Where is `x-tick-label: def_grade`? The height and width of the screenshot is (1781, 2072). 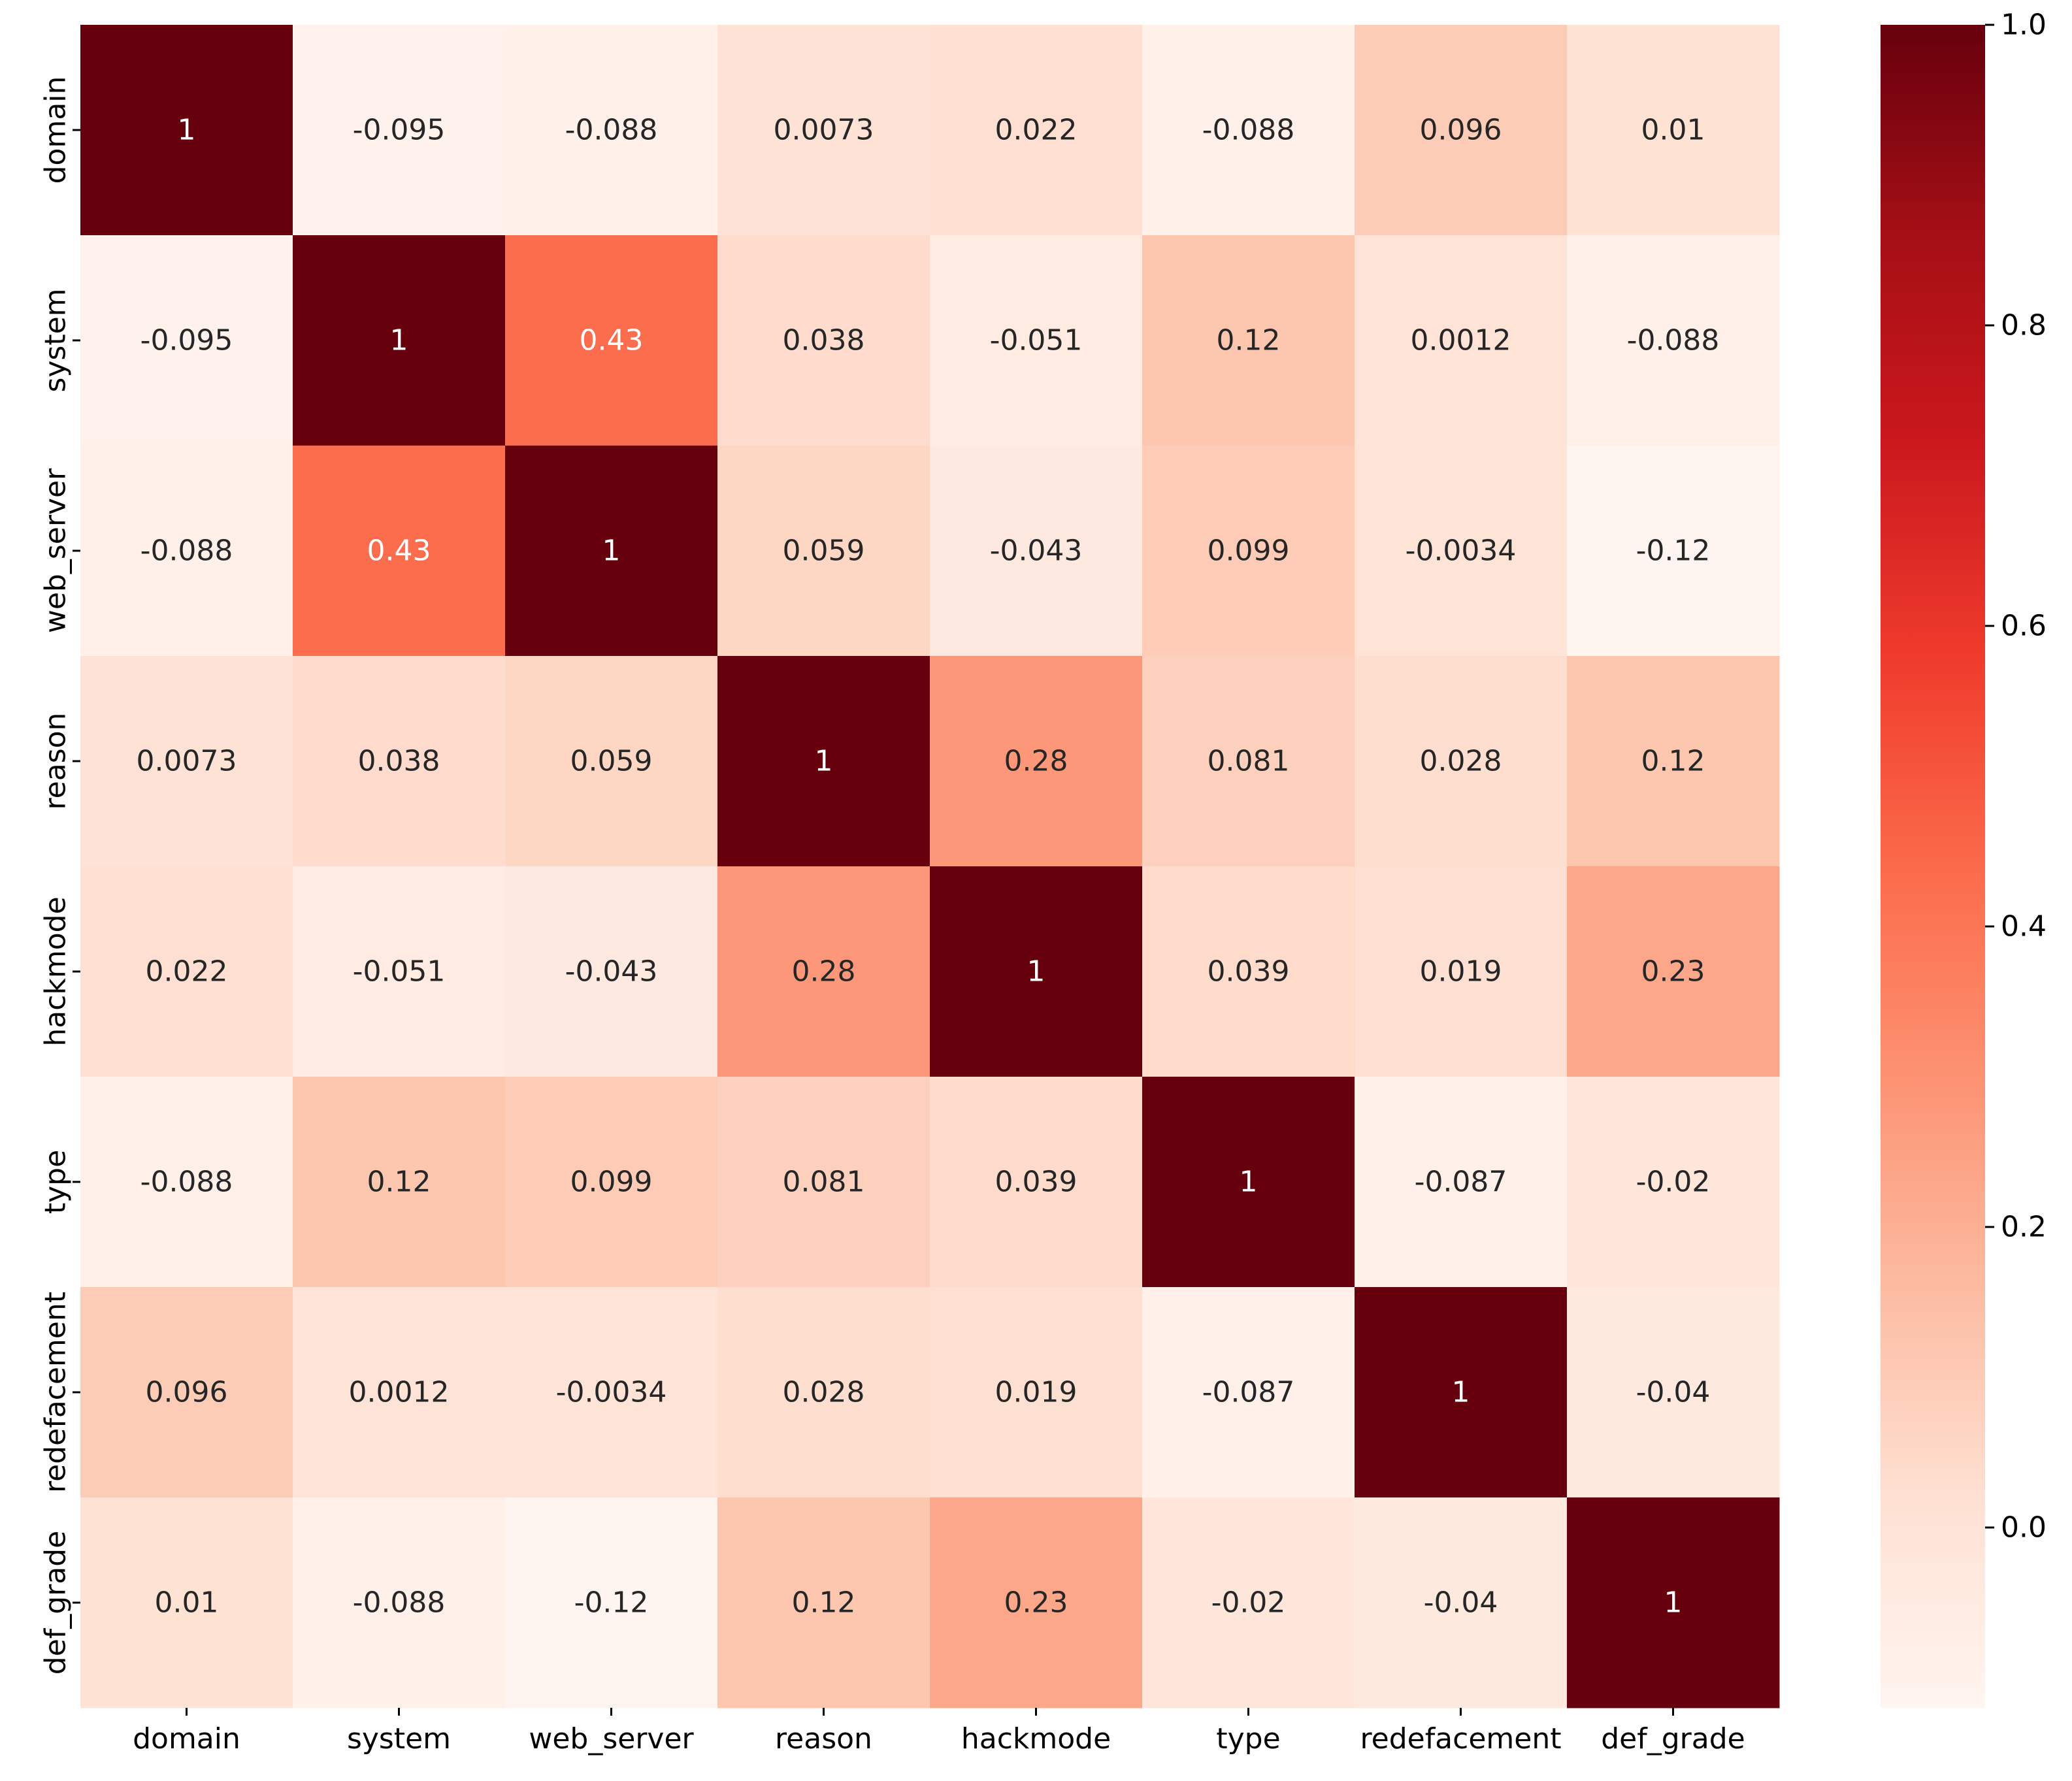 x-tick-label: def_grade is located at coordinates (1673, 1739).